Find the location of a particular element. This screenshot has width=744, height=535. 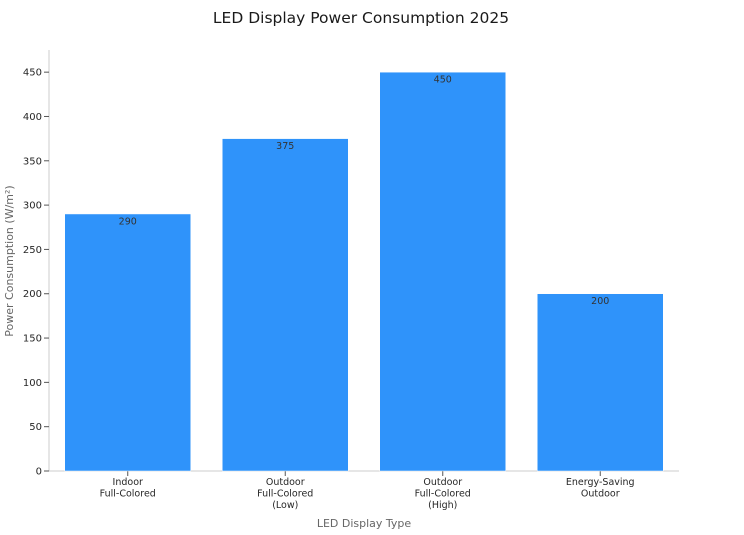

data-label: 200 is located at coordinates (600, 301).